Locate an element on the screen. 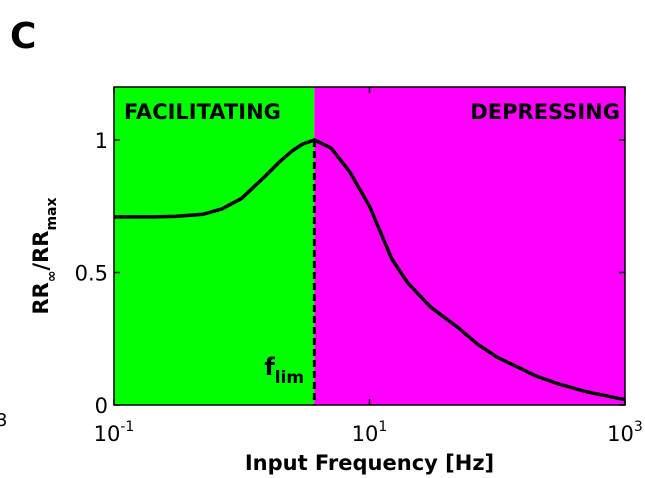  region-label: FACILITATING is located at coordinates (202, 112).